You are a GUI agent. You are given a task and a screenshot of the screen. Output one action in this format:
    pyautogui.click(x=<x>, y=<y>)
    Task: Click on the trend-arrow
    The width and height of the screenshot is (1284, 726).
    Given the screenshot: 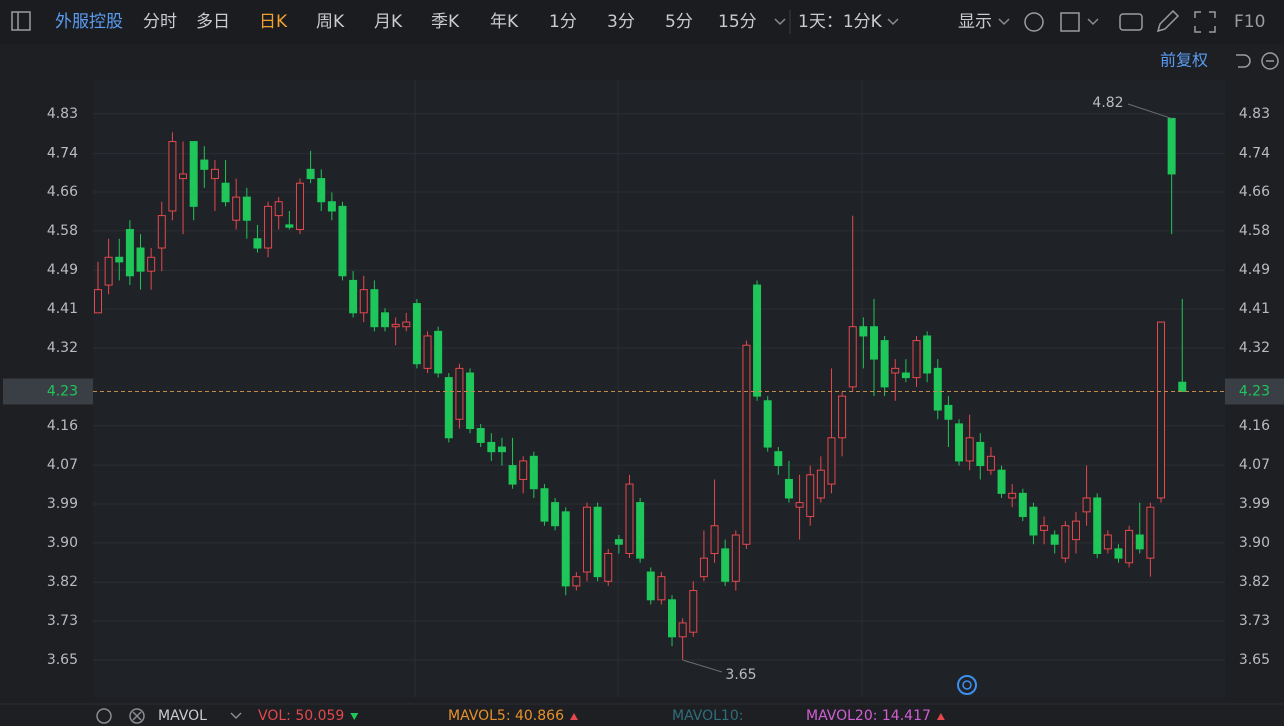 What is the action you would take?
    pyautogui.click(x=354, y=716)
    